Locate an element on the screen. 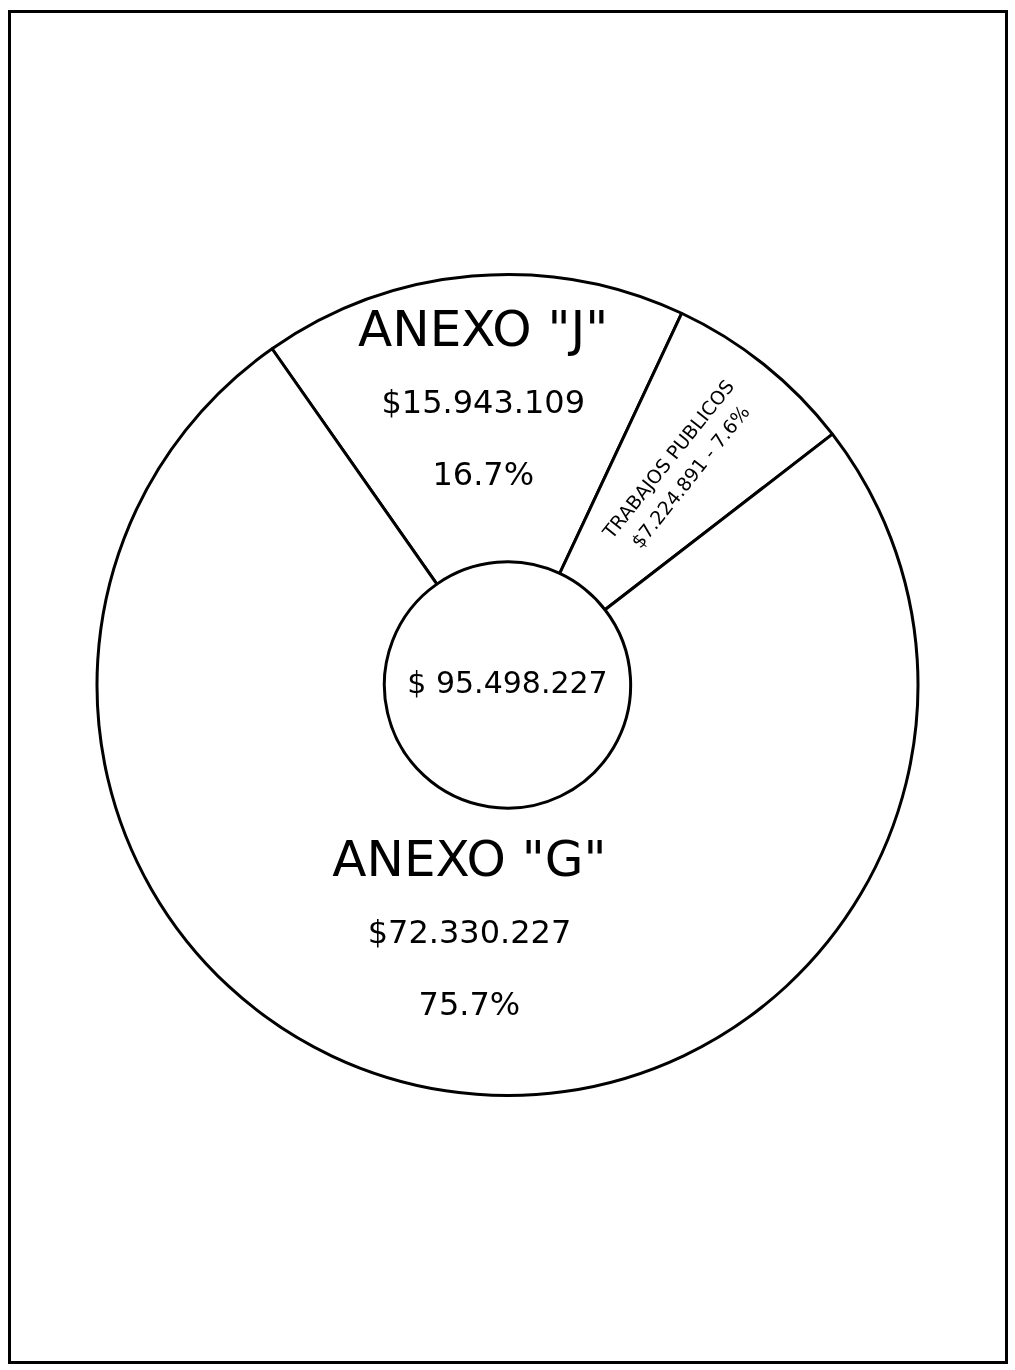 This screenshot has height=1370, width=1015. text: $ 95.498.227 is located at coordinates (507, 682).